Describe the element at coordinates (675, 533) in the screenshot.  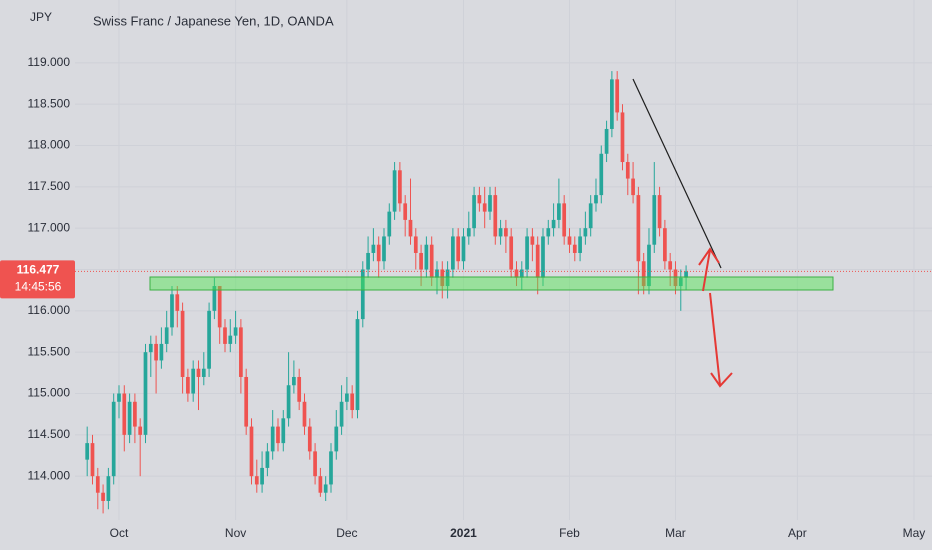
I see `x-tick-label: Mar` at that location.